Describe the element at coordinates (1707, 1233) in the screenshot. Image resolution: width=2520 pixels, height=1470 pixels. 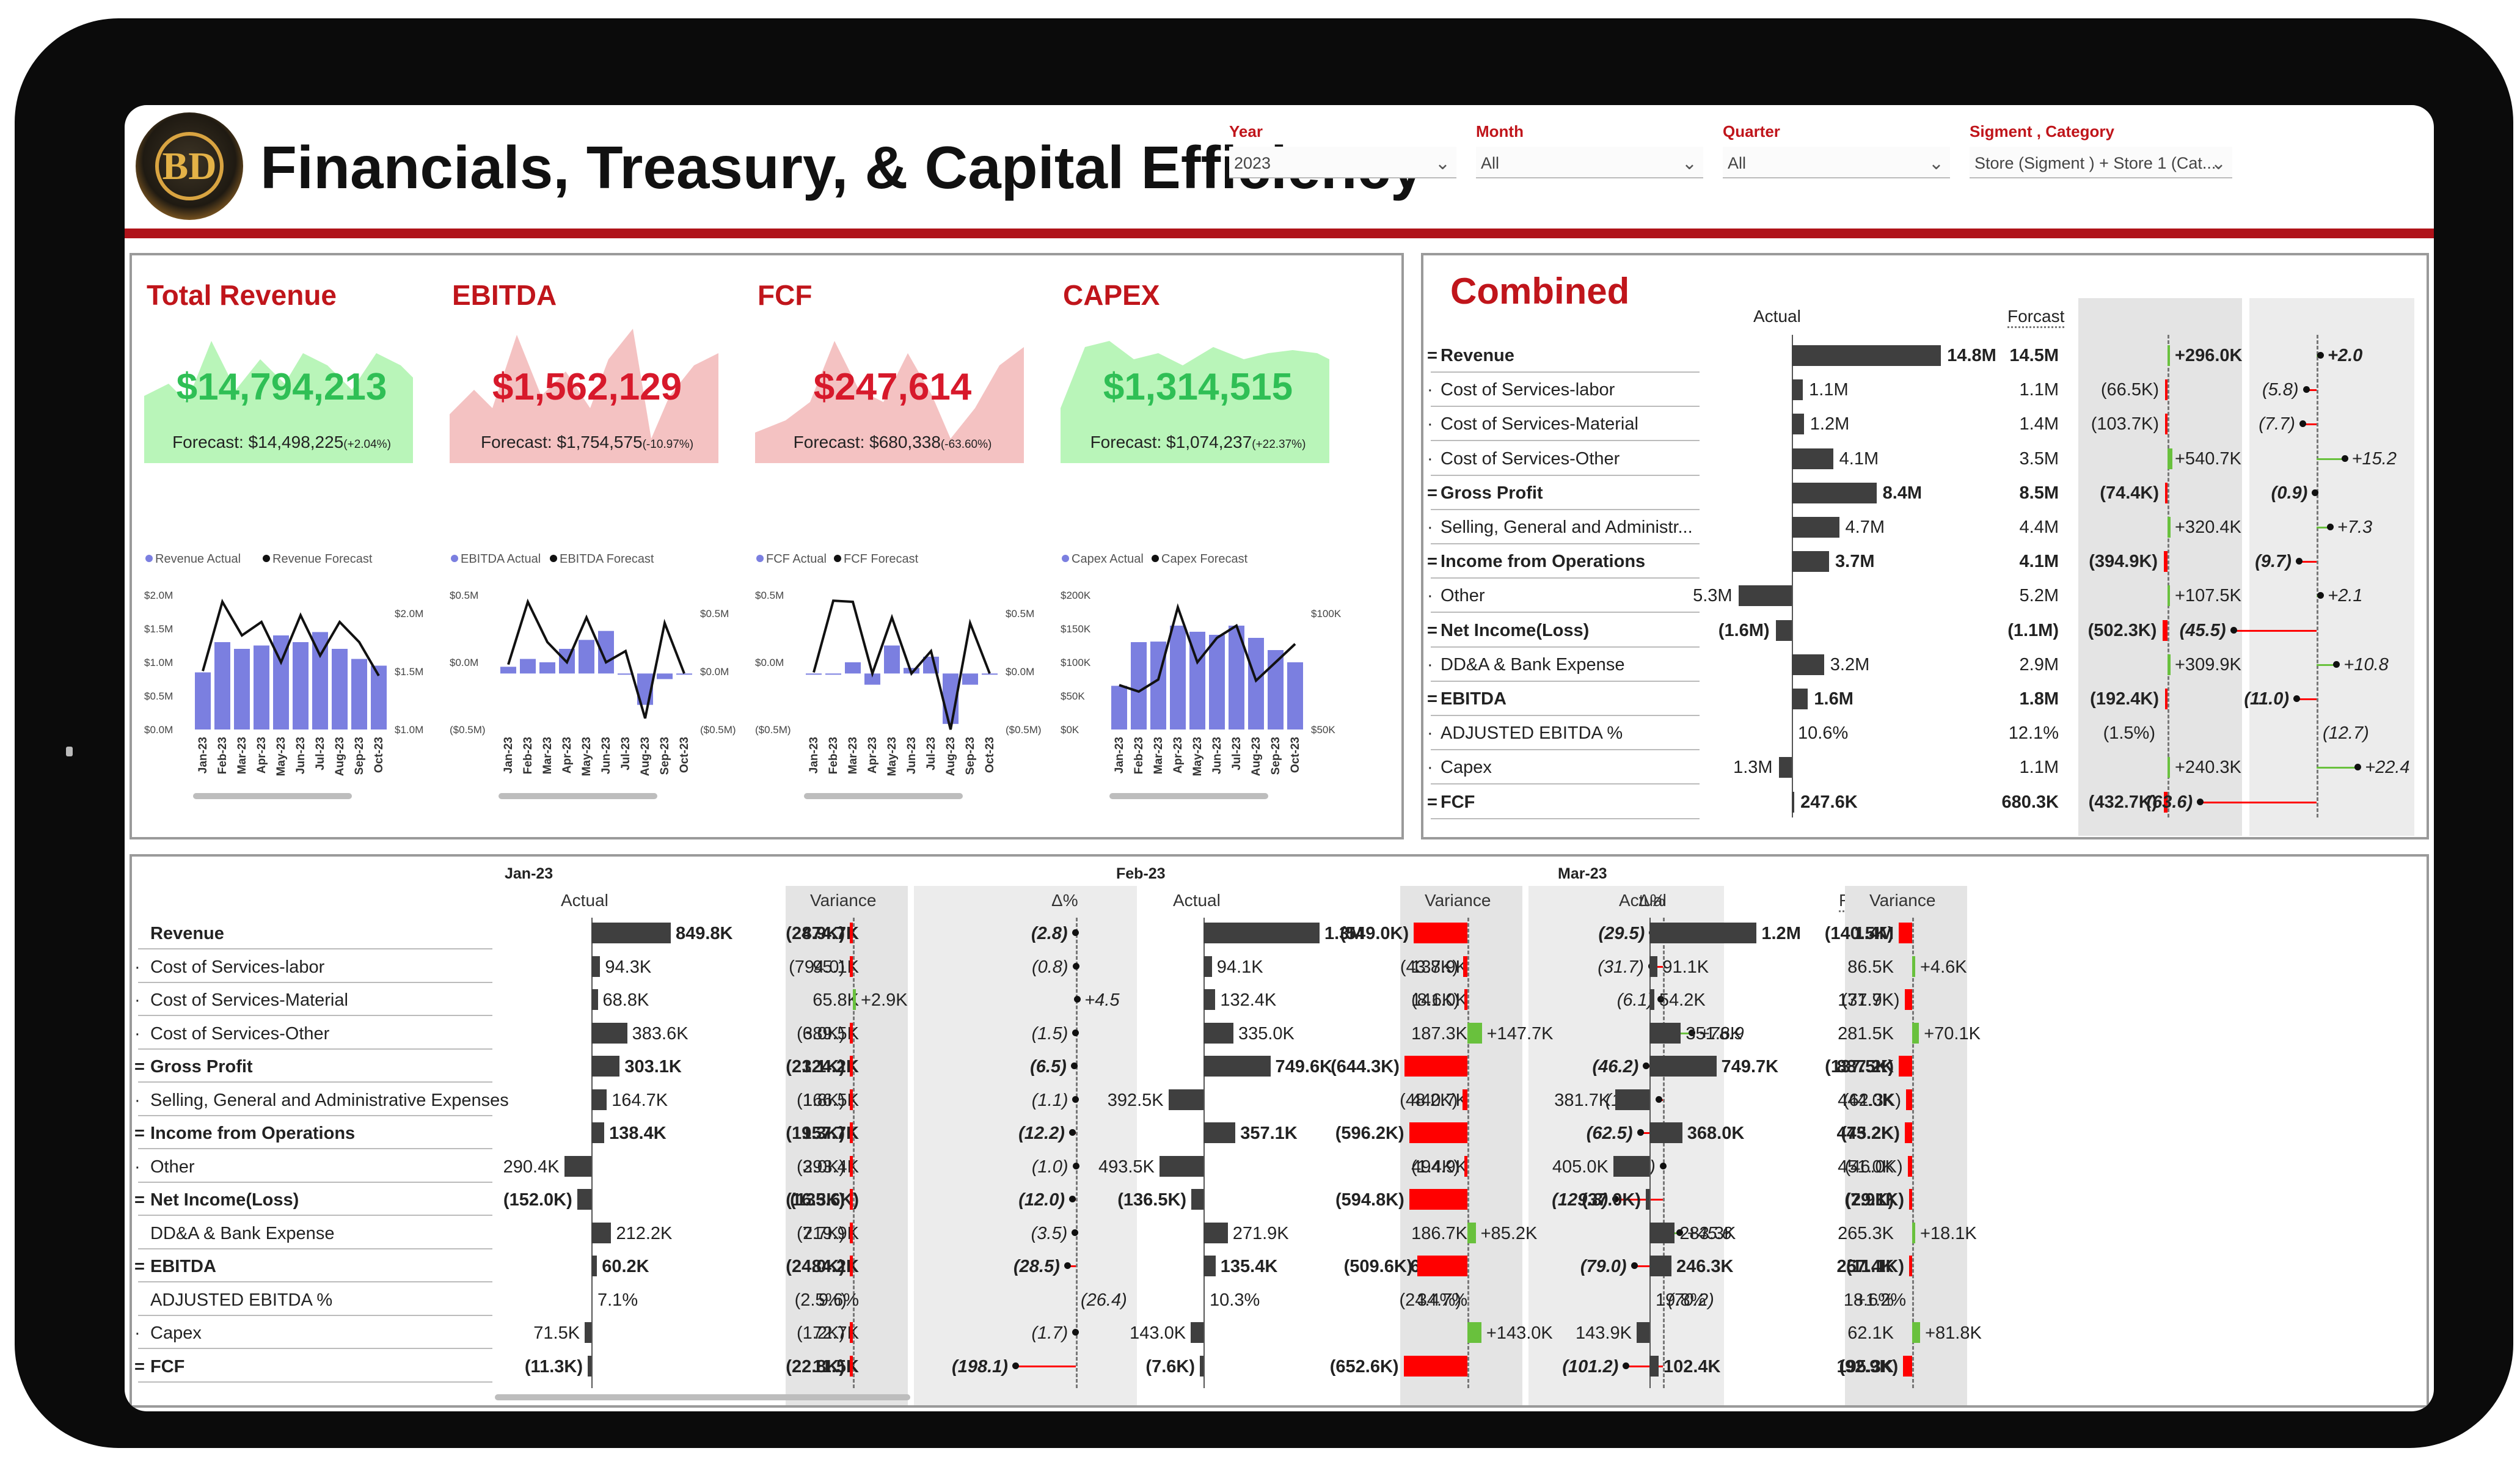
I see `actual-value: 283.3K` at that location.